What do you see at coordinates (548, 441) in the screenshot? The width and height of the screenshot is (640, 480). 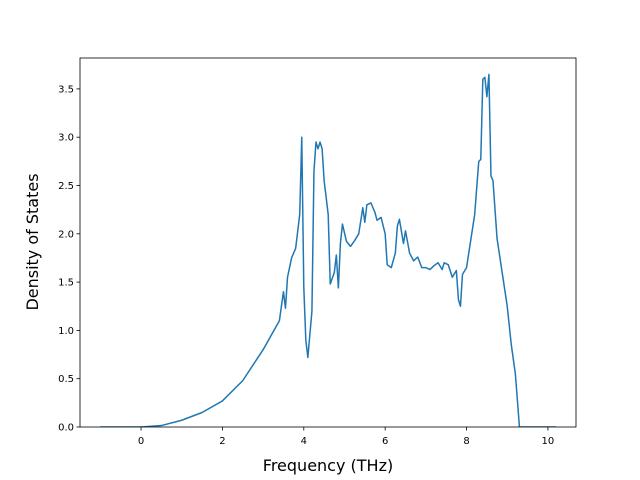 I see `x-tick-label: 10` at bounding box center [548, 441].